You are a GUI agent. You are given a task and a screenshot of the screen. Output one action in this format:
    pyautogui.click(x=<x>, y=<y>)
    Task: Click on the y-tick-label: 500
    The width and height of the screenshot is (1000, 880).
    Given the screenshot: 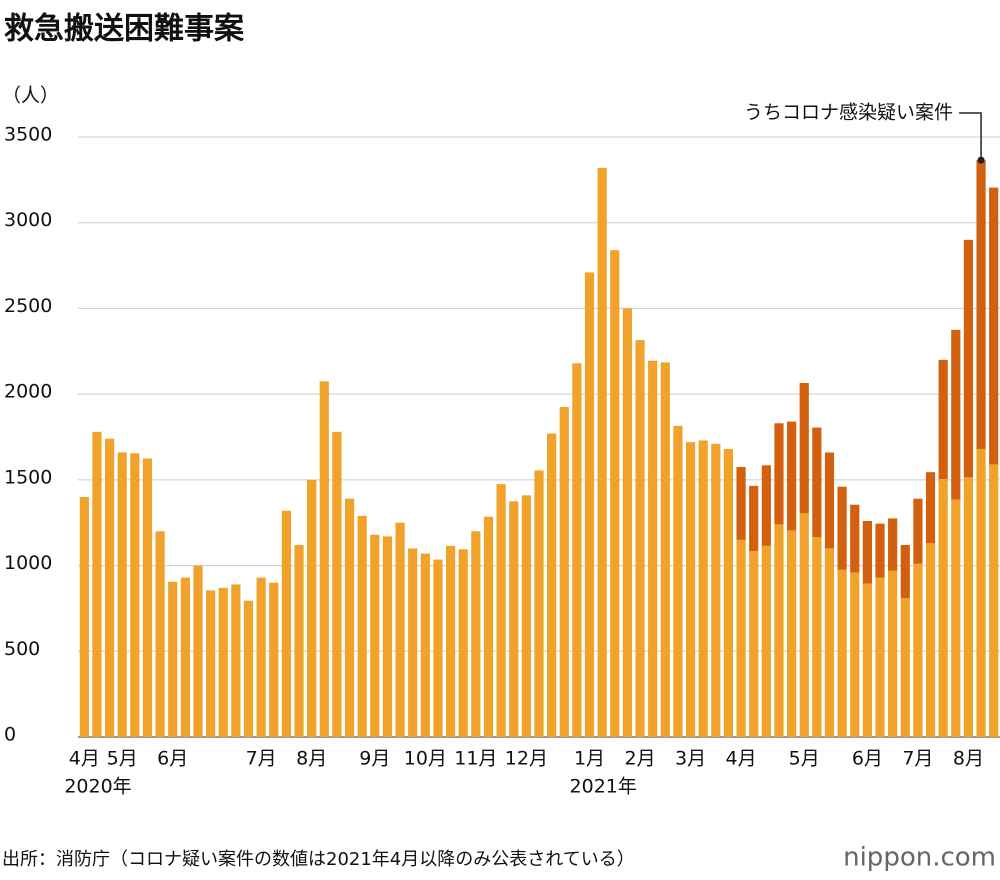 What is the action you would take?
    pyautogui.click(x=22, y=649)
    